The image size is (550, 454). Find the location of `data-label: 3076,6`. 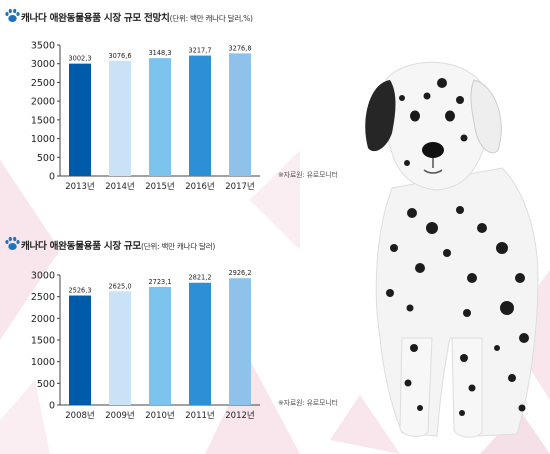

data-label: 3076,6 is located at coordinates (119, 56).